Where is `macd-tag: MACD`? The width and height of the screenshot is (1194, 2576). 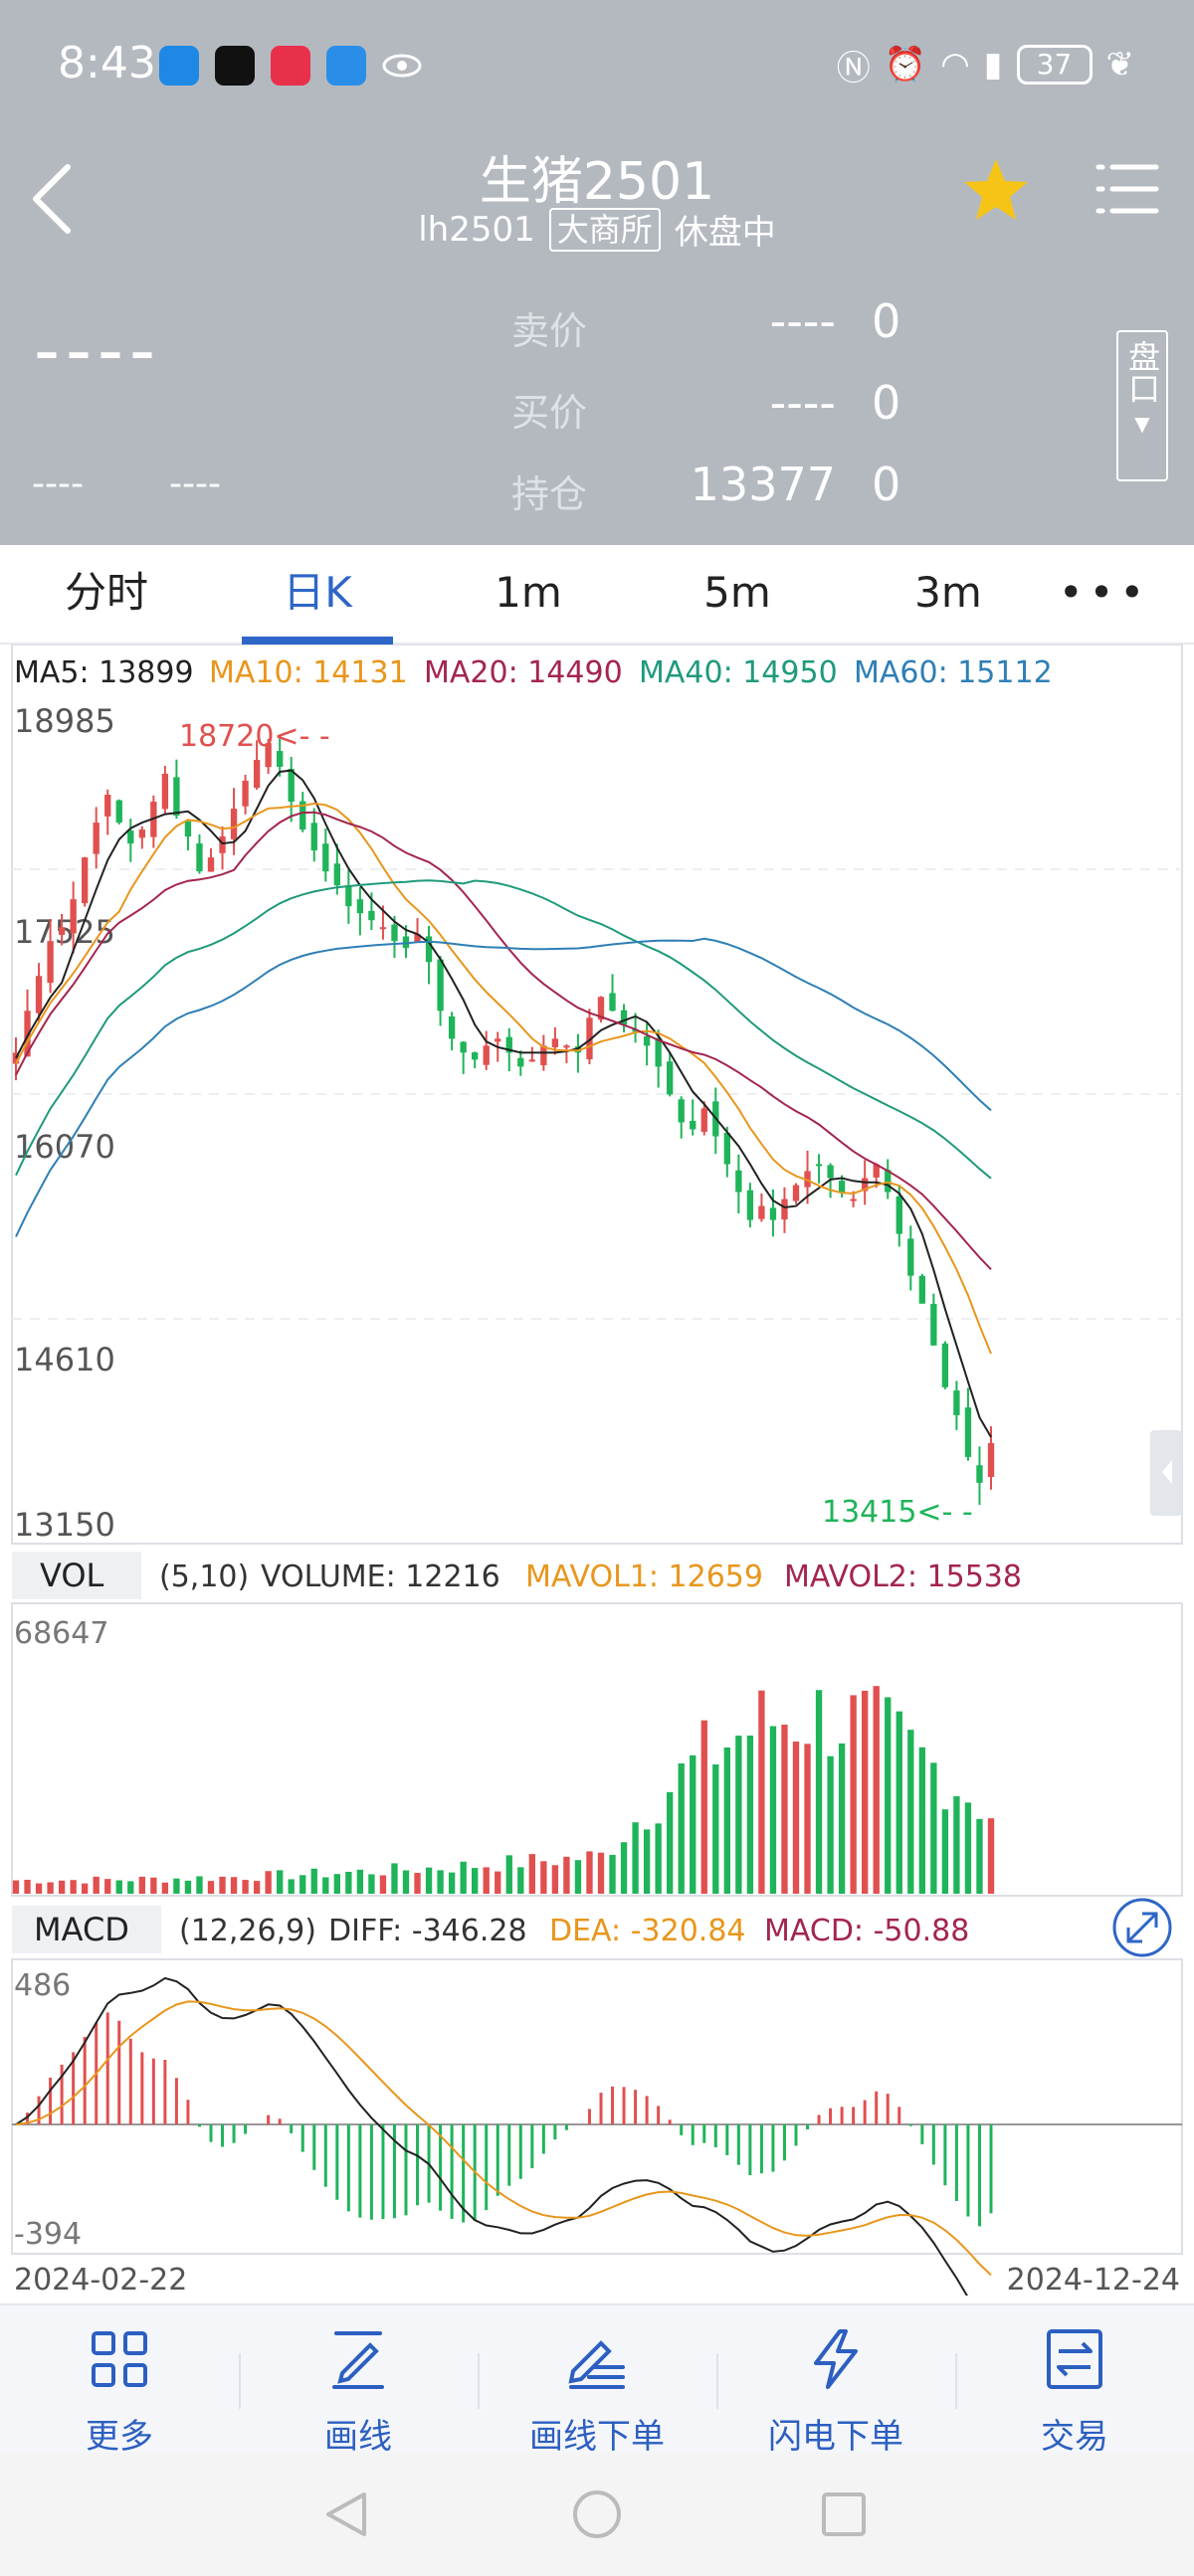
macd-tag: MACD is located at coordinates (81, 1929).